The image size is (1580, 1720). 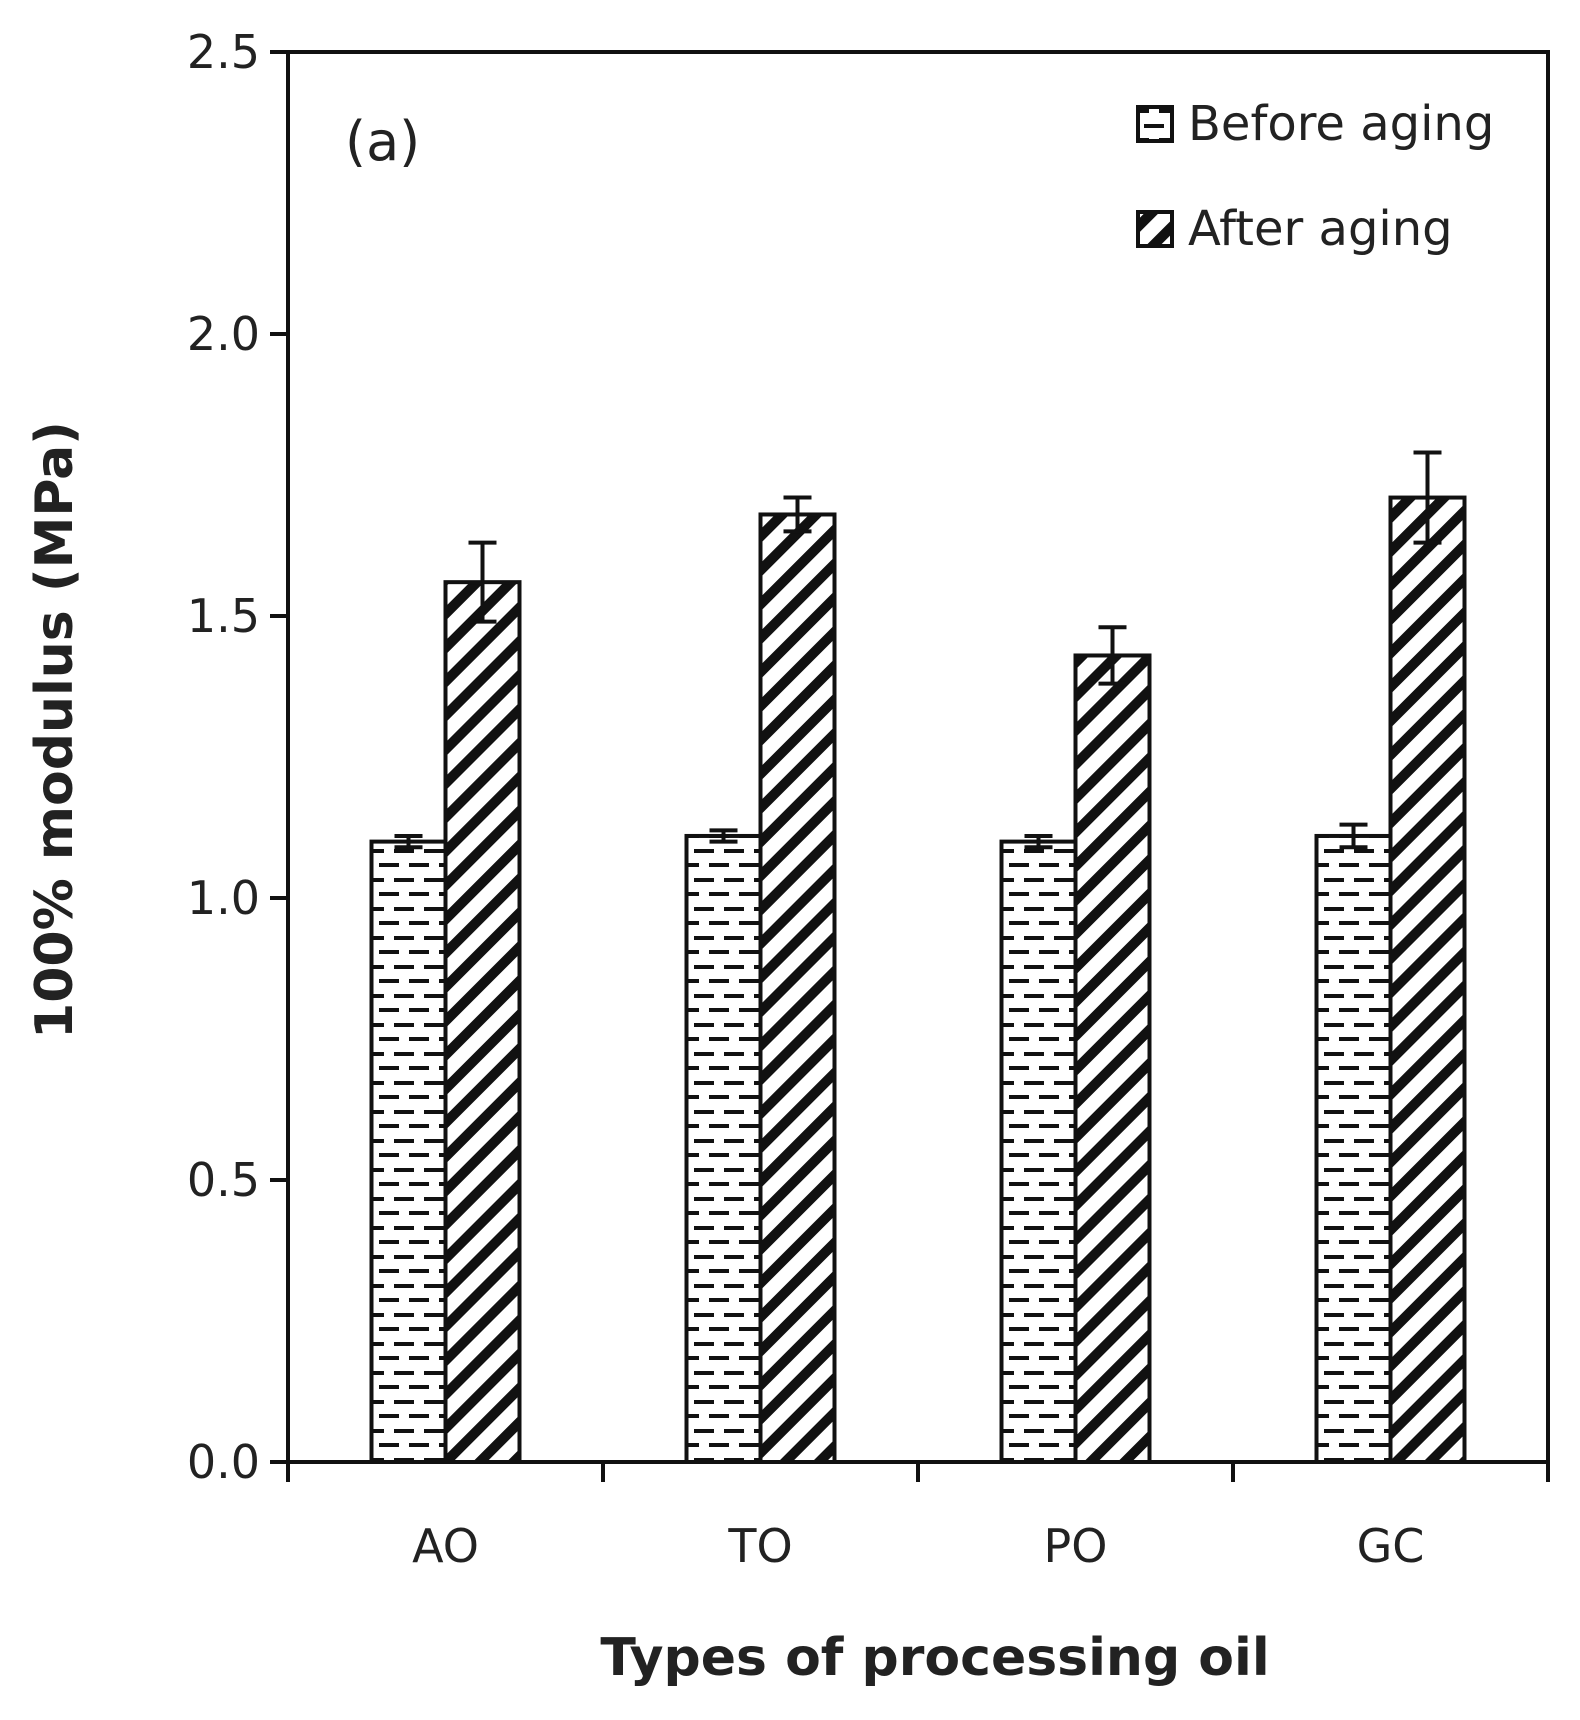 I want to click on error-bar-to-before-aging, so click(x=723, y=836).